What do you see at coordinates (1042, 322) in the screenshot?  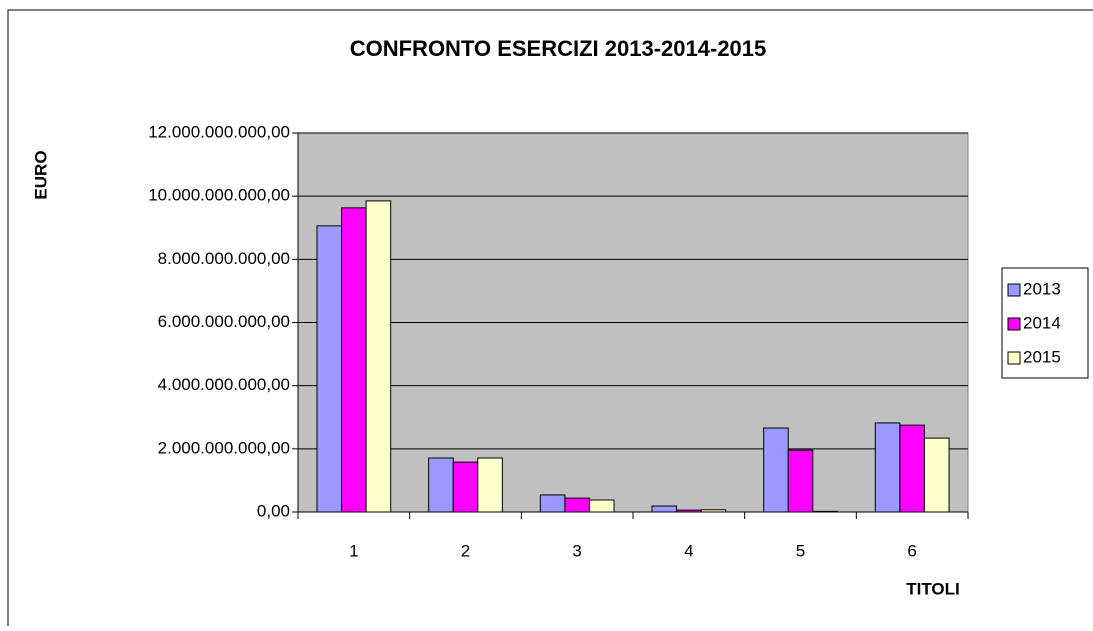 I see `legend-label: 2014` at bounding box center [1042, 322].